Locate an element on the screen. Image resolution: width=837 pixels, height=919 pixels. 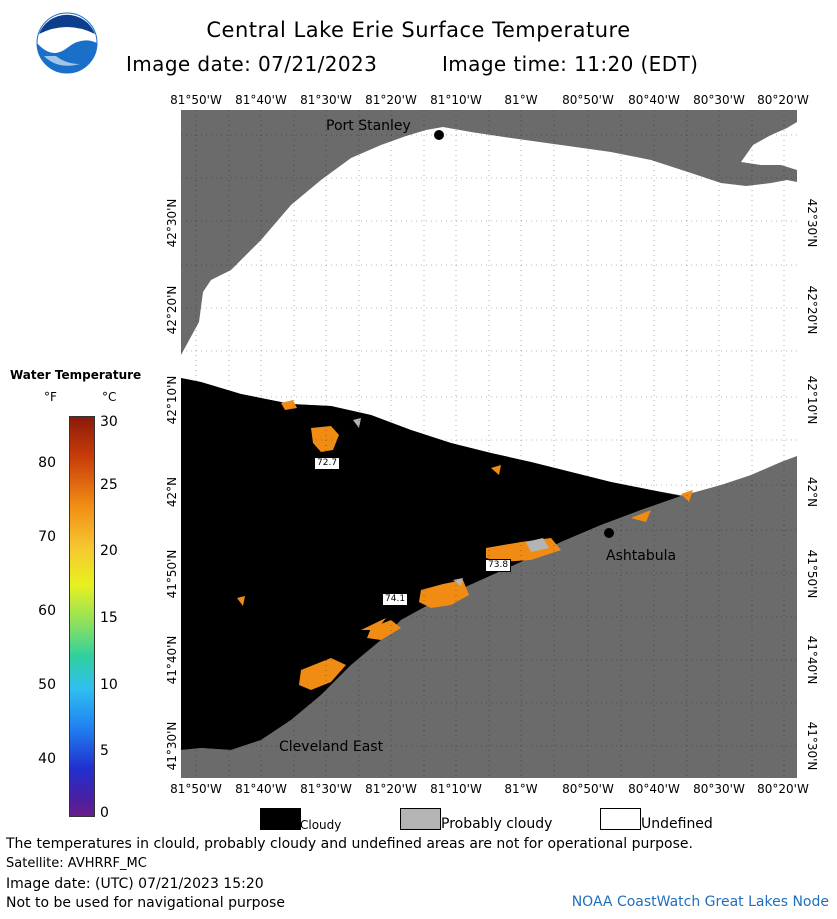
legend-tick-c: 25 is located at coordinates (109, 485).